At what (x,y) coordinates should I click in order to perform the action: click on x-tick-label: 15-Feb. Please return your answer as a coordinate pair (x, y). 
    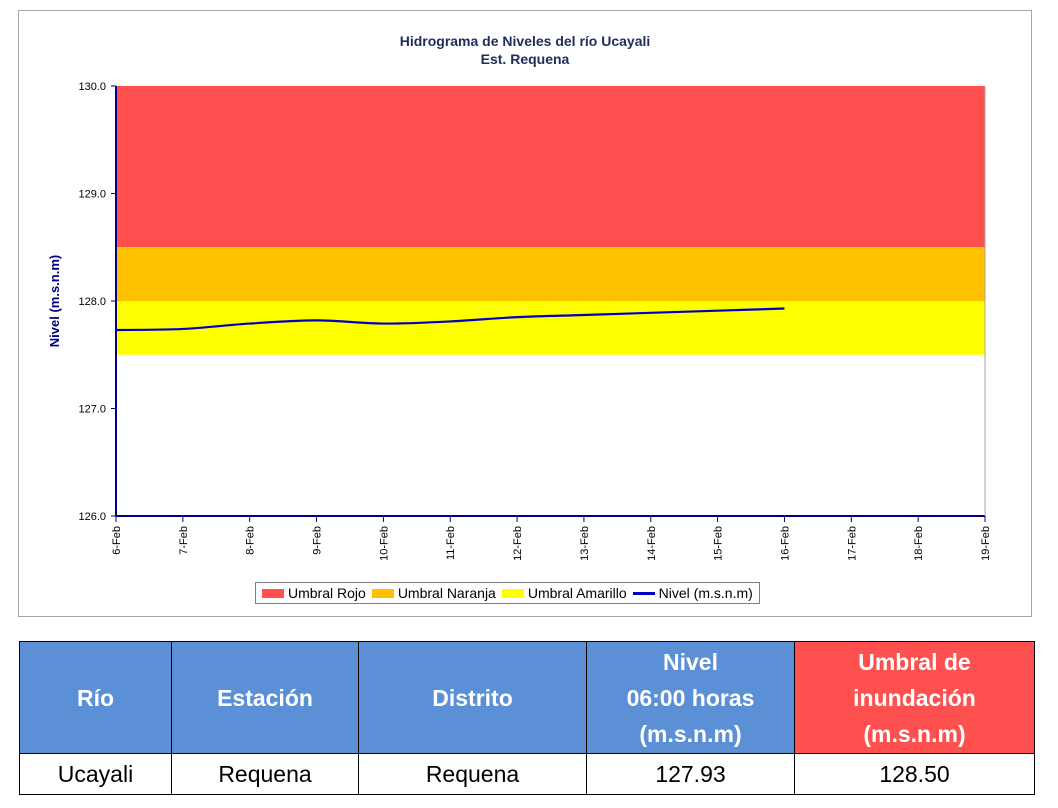
    Looking at the image, I should click on (719, 543).